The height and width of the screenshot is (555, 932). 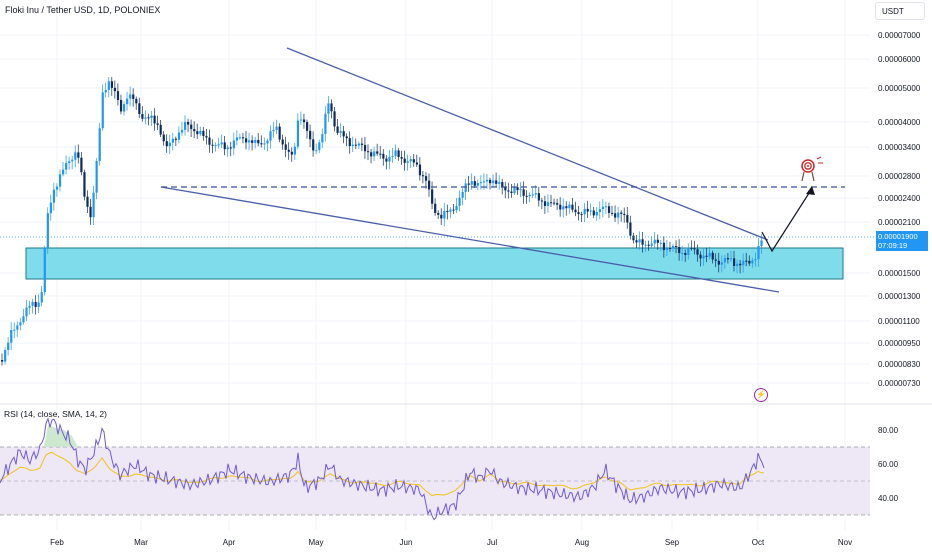 What do you see at coordinates (900, 11) in the screenshot?
I see `currency-button: USDT` at bounding box center [900, 11].